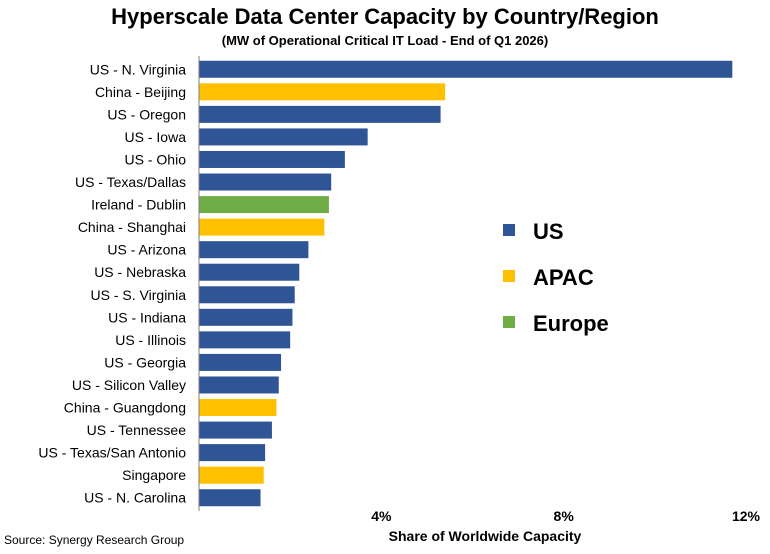 This screenshot has height=554, width=770. I want to click on legend-swatch-us, so click(509, 230).